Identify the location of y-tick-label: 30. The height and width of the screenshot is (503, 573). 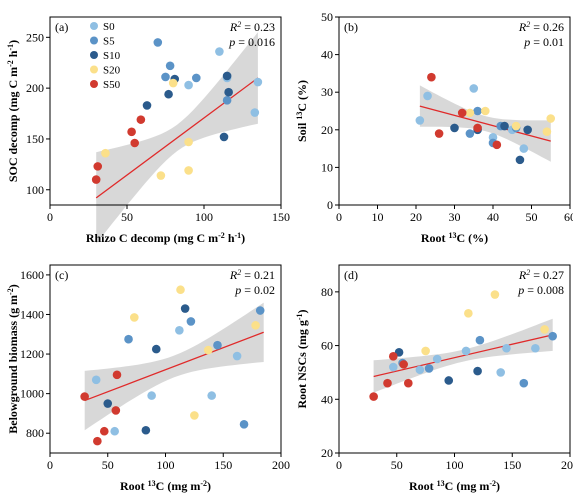
(327, 92).